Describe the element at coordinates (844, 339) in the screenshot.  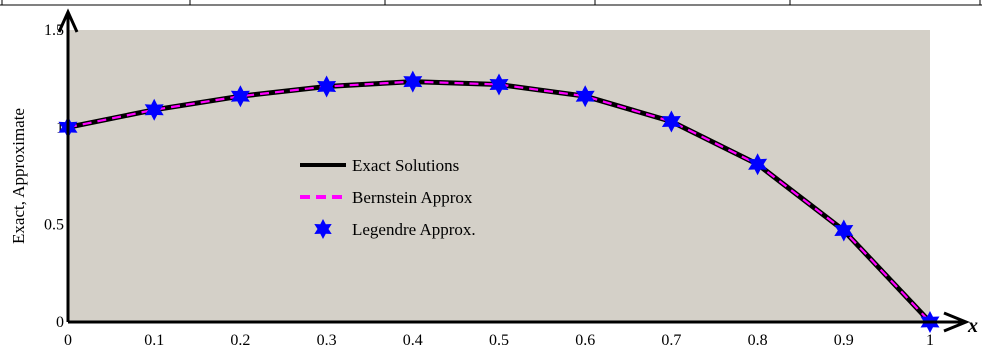
I see `x-tick-label: 0.9` at that location.